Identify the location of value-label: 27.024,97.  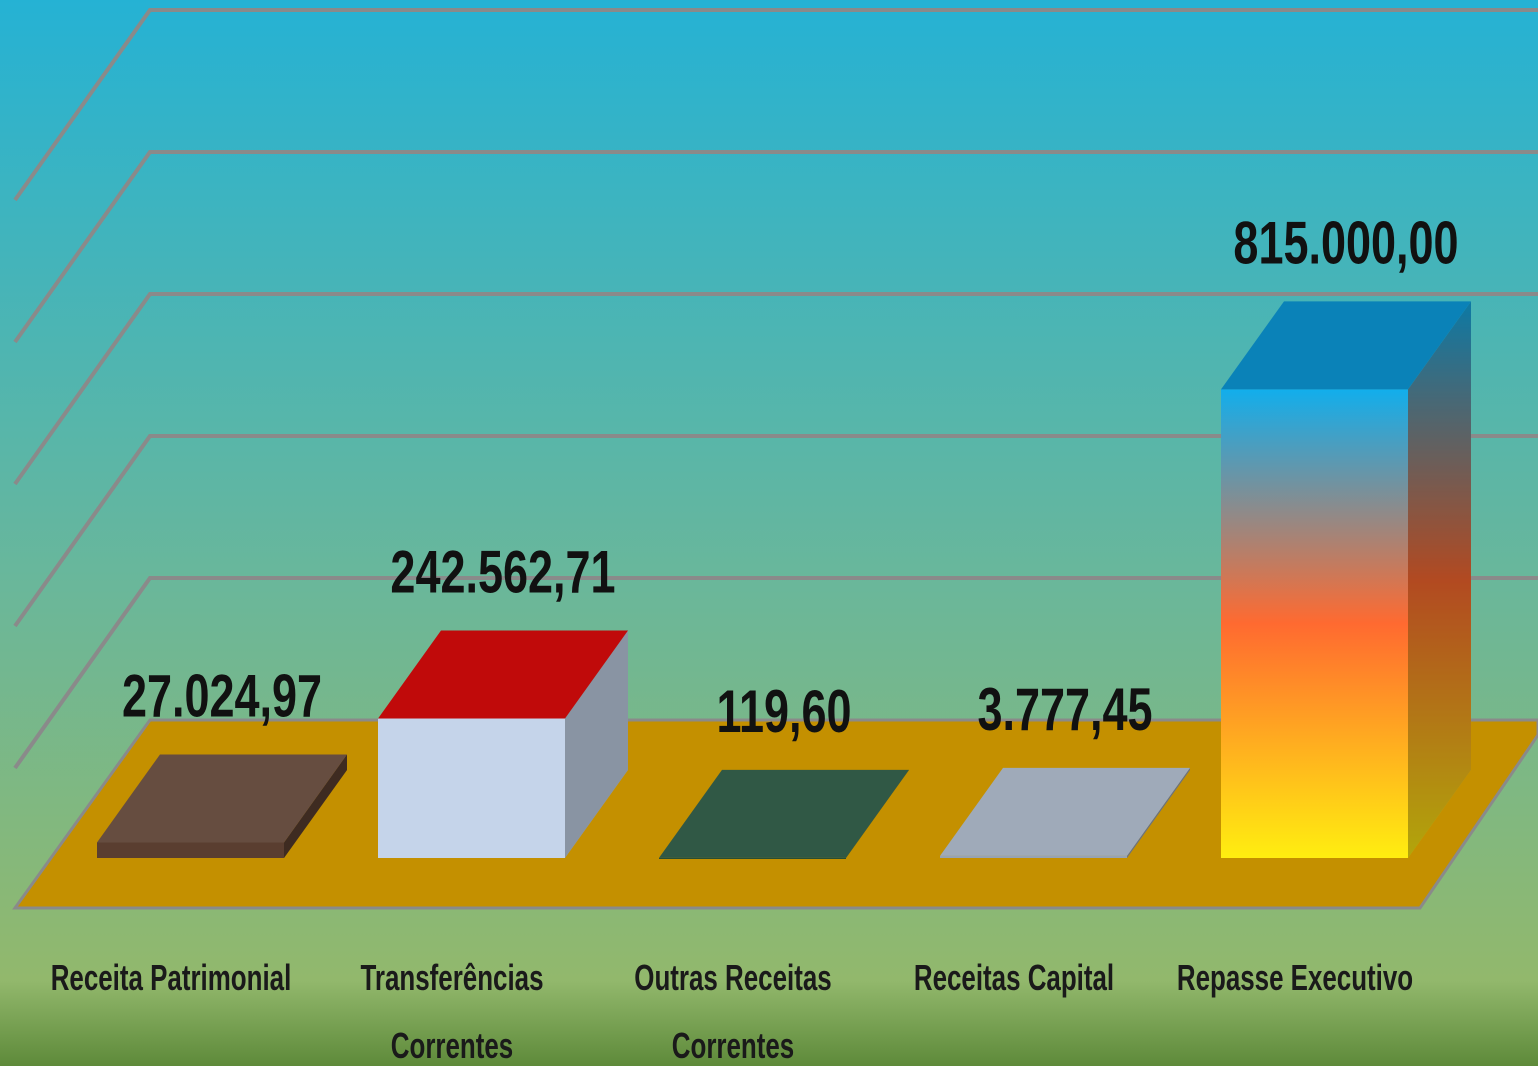
(222, 696).